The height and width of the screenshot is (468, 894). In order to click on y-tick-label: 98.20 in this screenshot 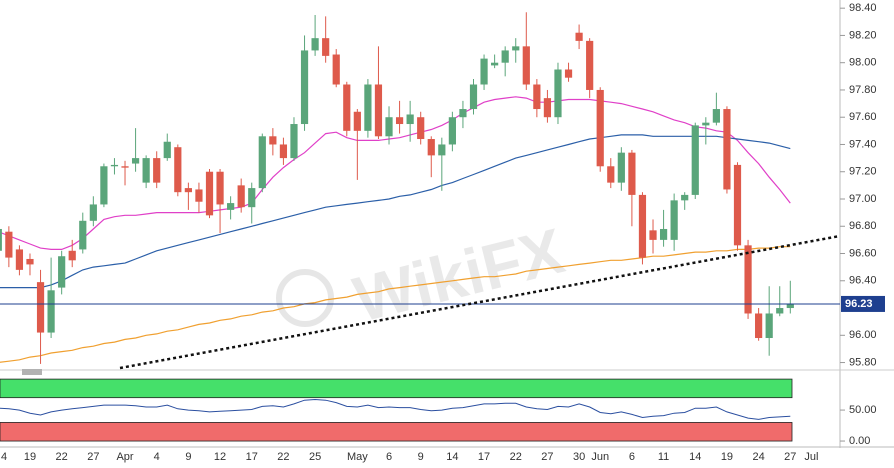, I will do `click(863, 35)`.